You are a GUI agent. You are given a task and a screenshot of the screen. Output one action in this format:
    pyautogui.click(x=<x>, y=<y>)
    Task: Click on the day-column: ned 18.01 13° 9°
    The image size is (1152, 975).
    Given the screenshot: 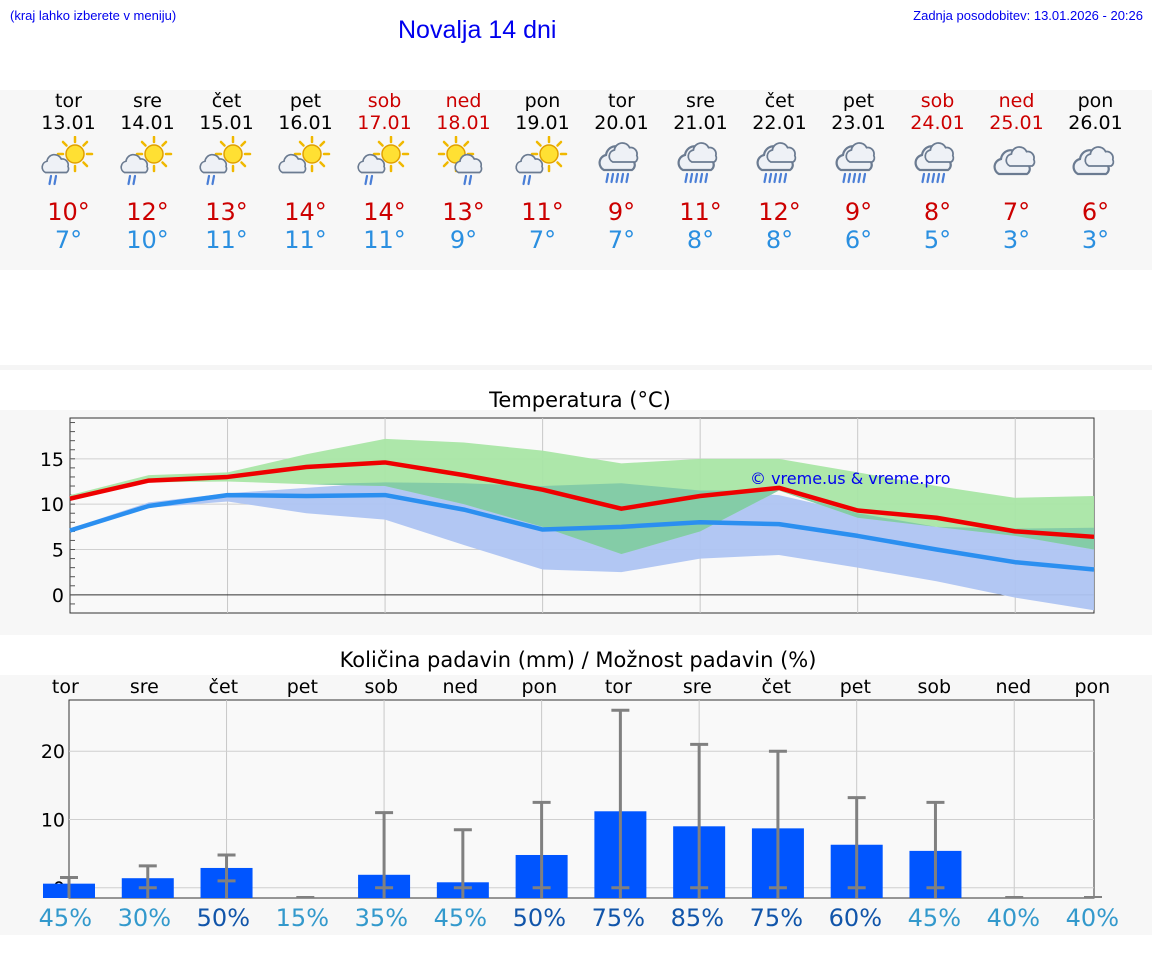 What is the action you would take?
    pyautogui.click(x=463, y=180)
    